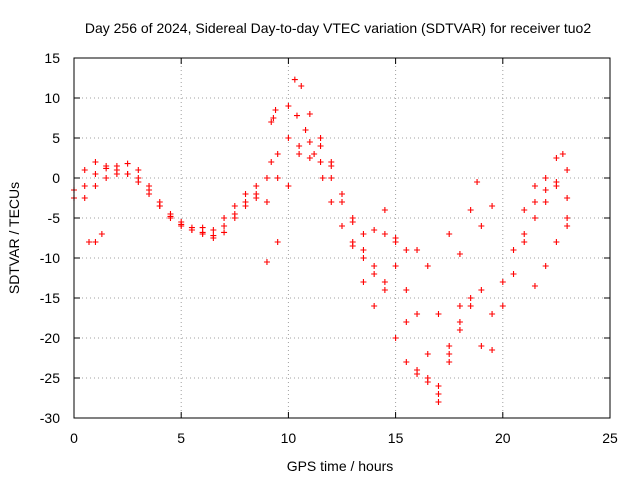 The image size is (640, 480). What do you see at coordinates (396, 438) in the screenshot?
I see `x-tick-label: 15` at bounding box center [396, 438].